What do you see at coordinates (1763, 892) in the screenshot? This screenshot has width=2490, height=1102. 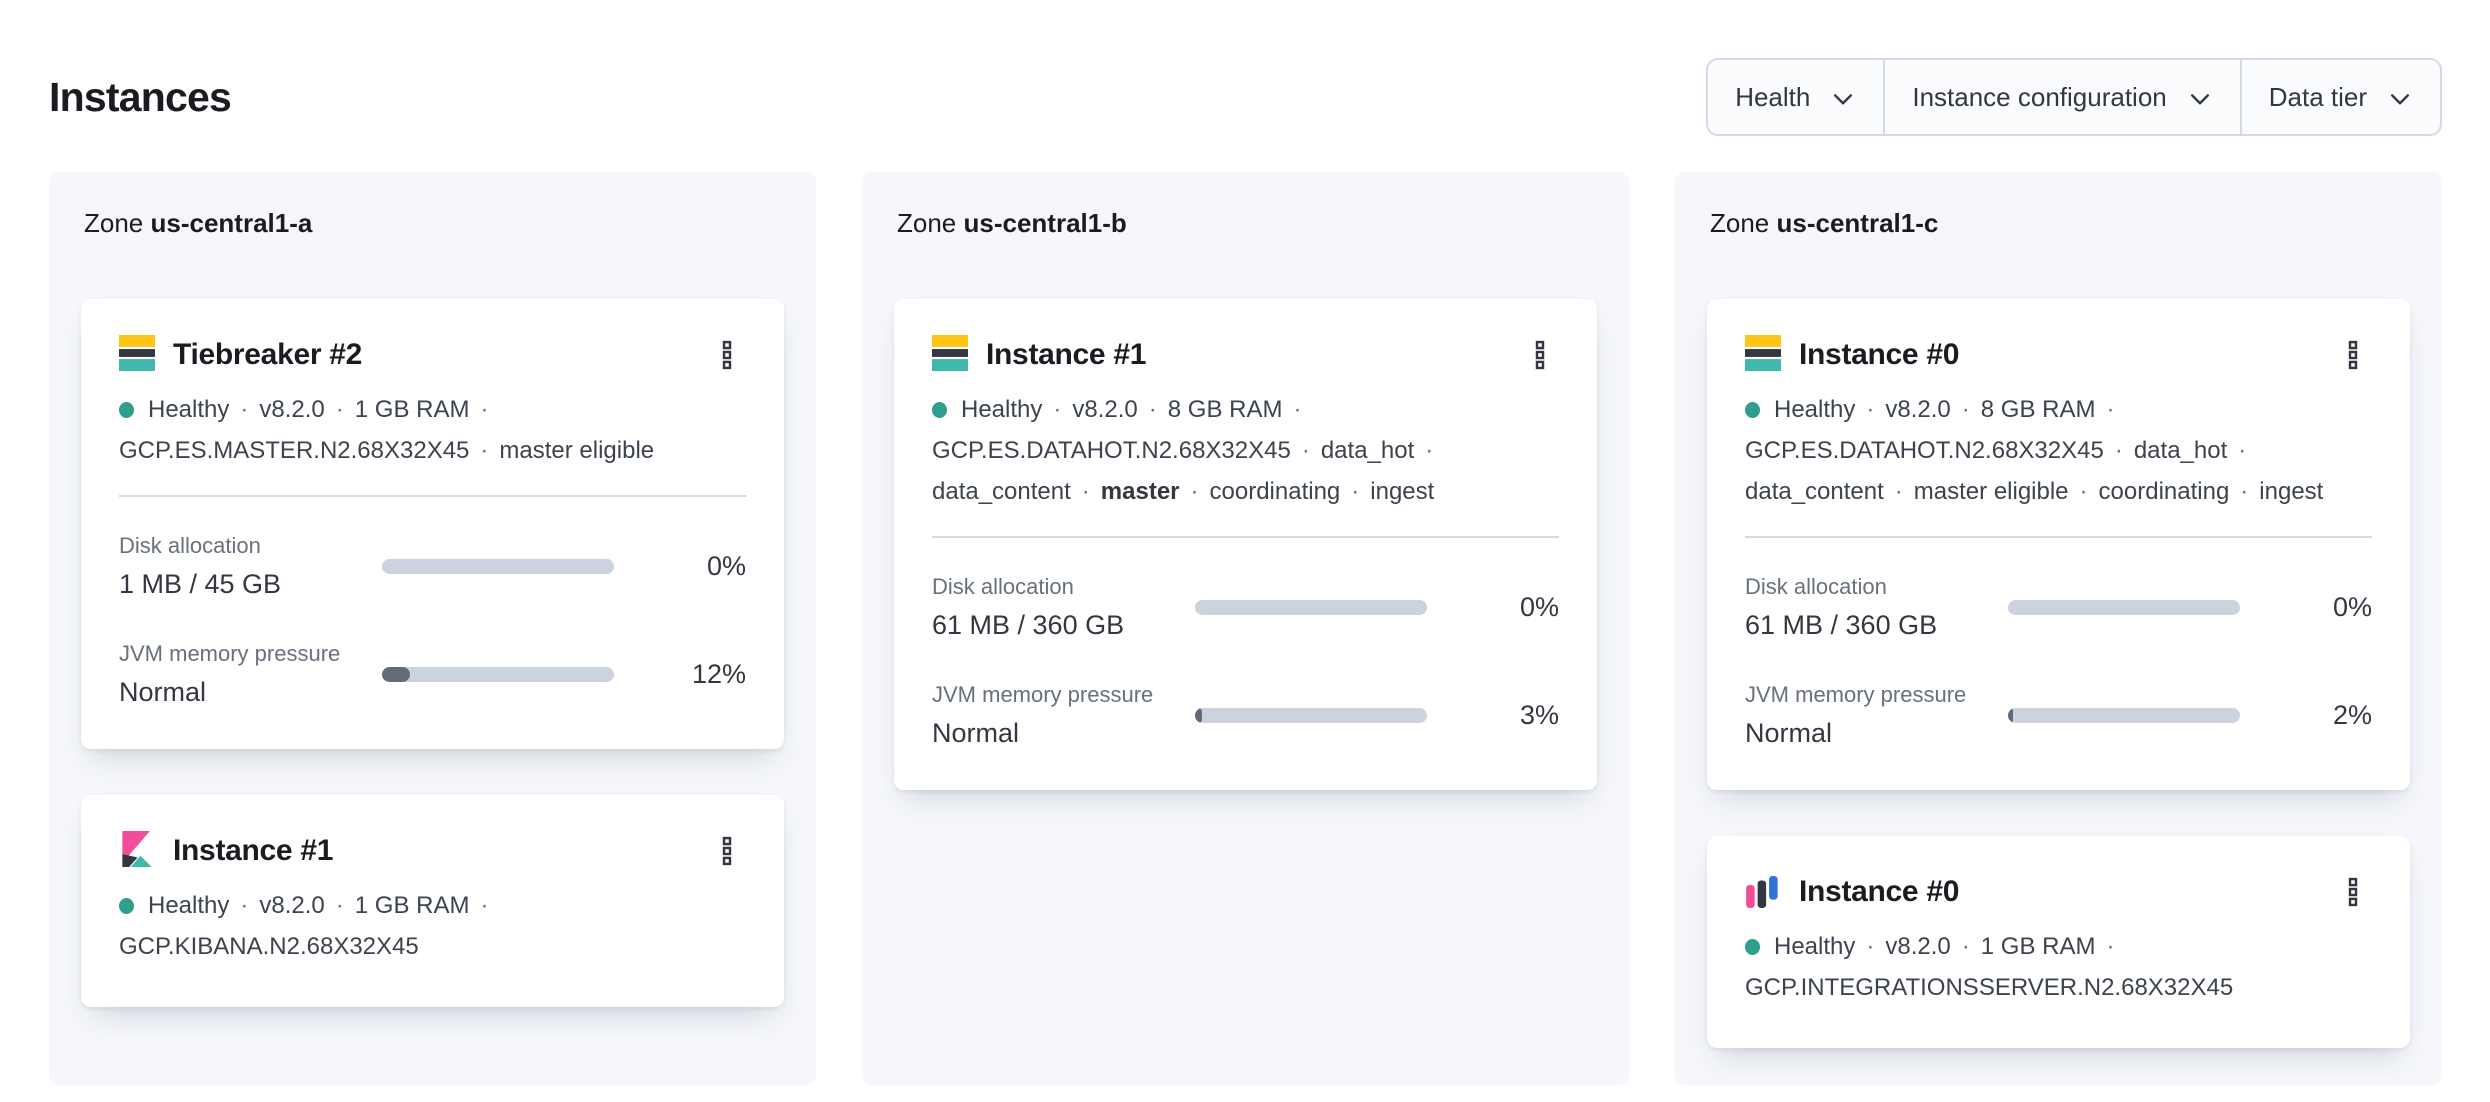 I see `integrations-server-logo-icon` at bounding box center [1763, 892].